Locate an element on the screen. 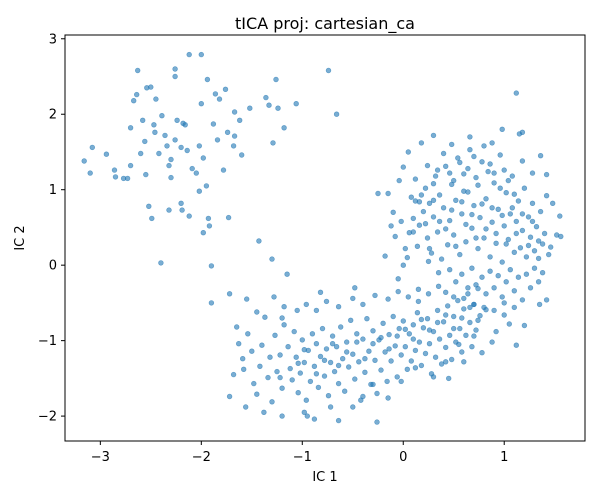  y-axis-ticks: −2 −1 0 1 2 3 is located at coordinates (51, 228).